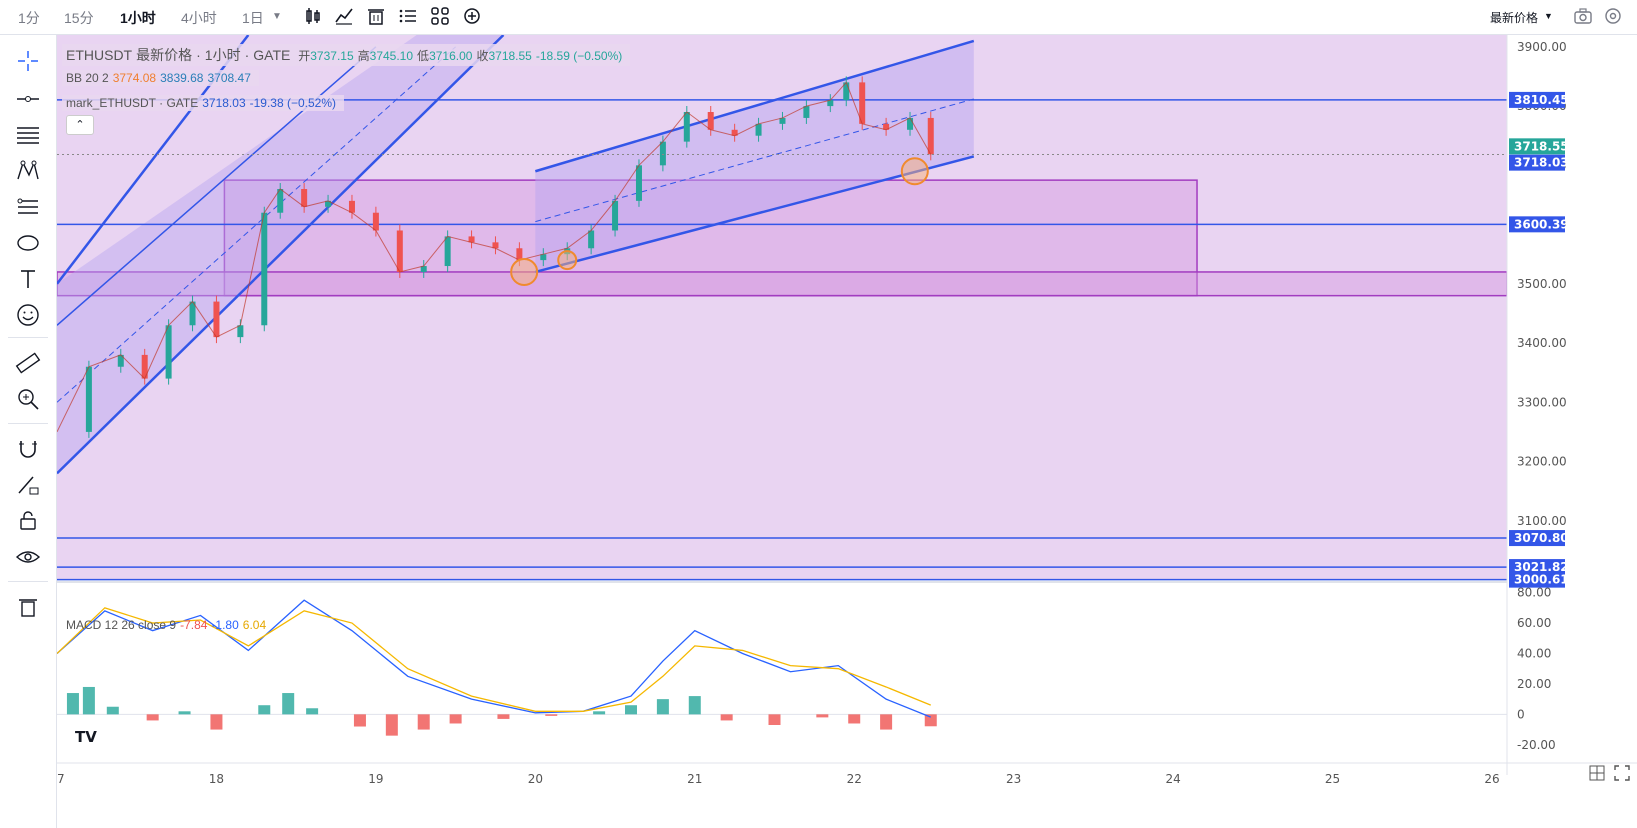 Image resolution: width=1637 pixels, height=828 pixels. Describe the element at coordinates (1541, 146) in the screenshot. I see `current-price-label: 3718.55` at that location.